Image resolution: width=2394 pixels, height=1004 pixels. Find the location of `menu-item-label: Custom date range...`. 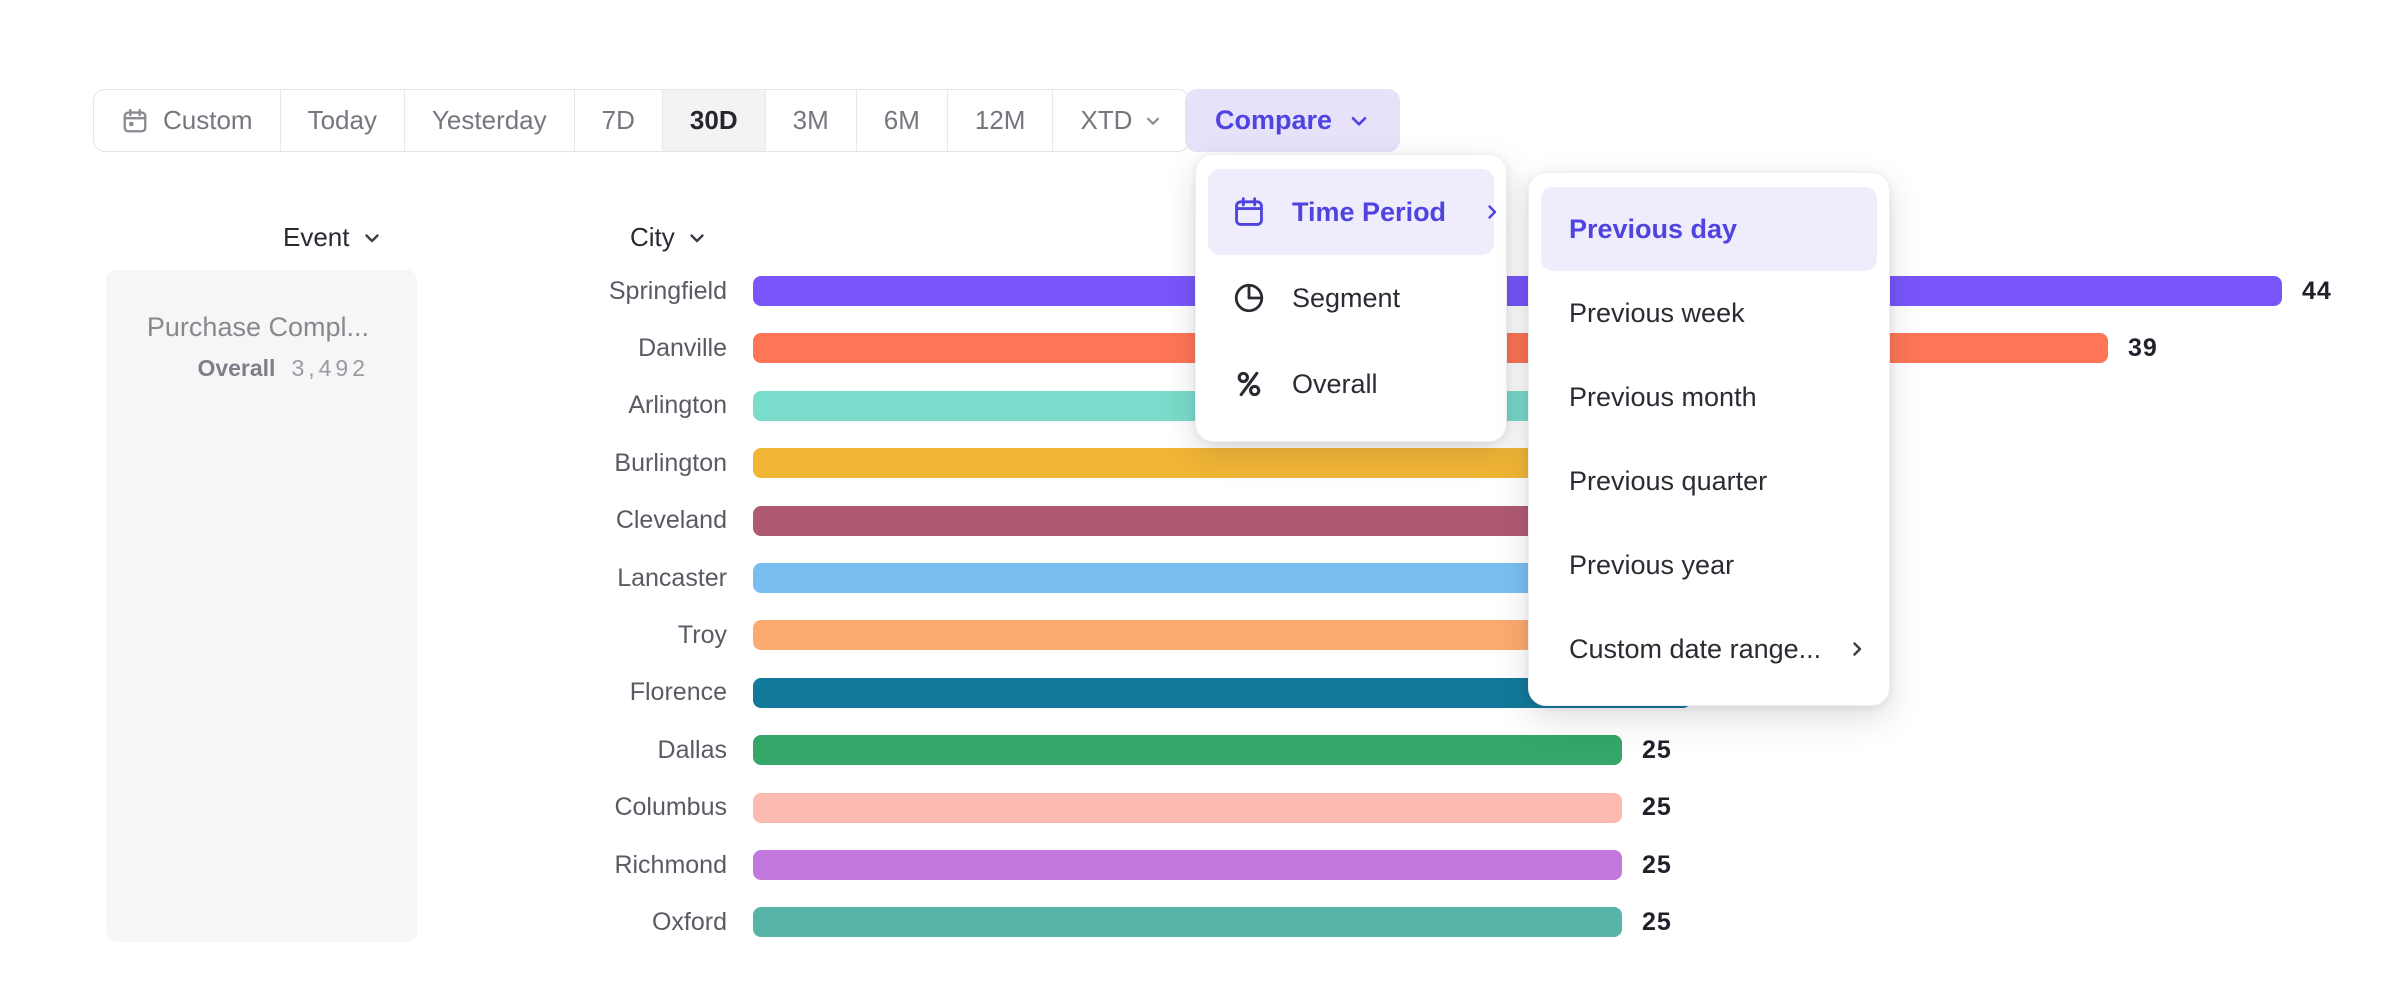

menu-item-label: Custom date range... is located at coordinates (1695, 648).